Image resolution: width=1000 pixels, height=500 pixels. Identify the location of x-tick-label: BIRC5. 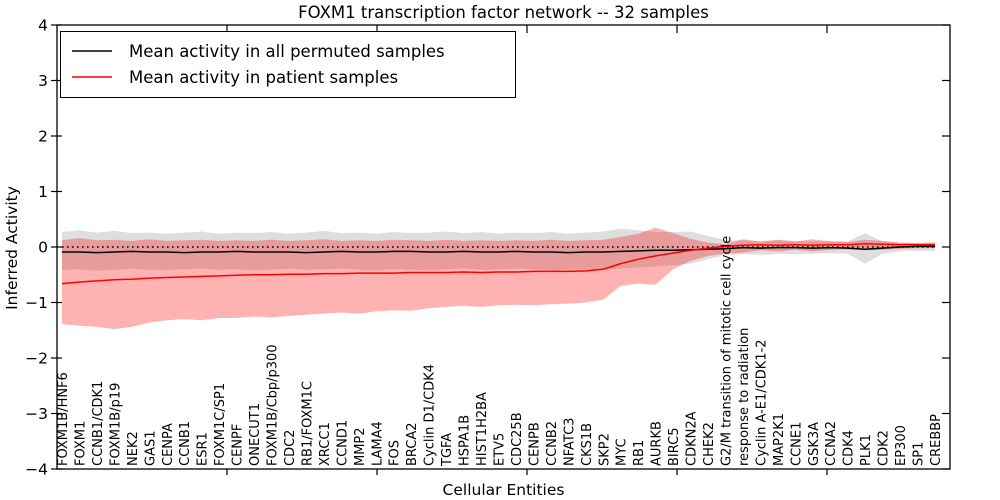
(674, 447).